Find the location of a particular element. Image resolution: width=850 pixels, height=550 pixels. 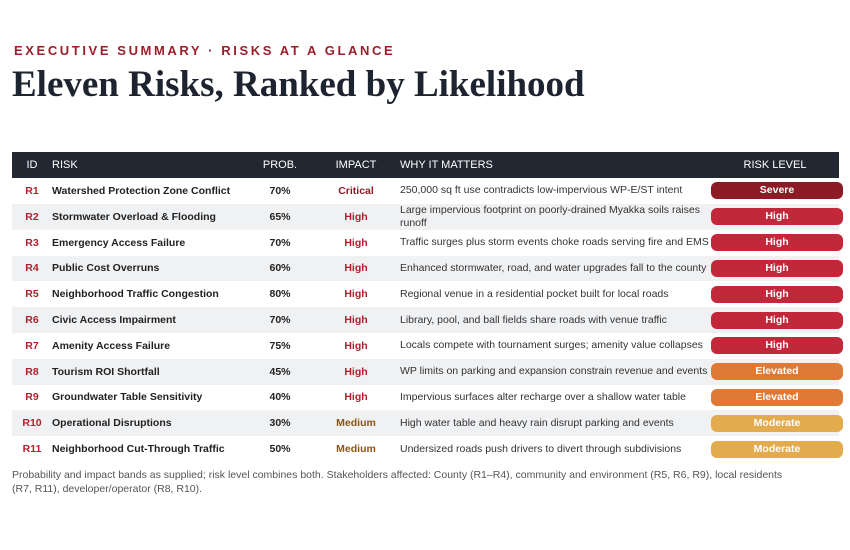

risk-level-cell: Severe is located at coordinates (777, 191).